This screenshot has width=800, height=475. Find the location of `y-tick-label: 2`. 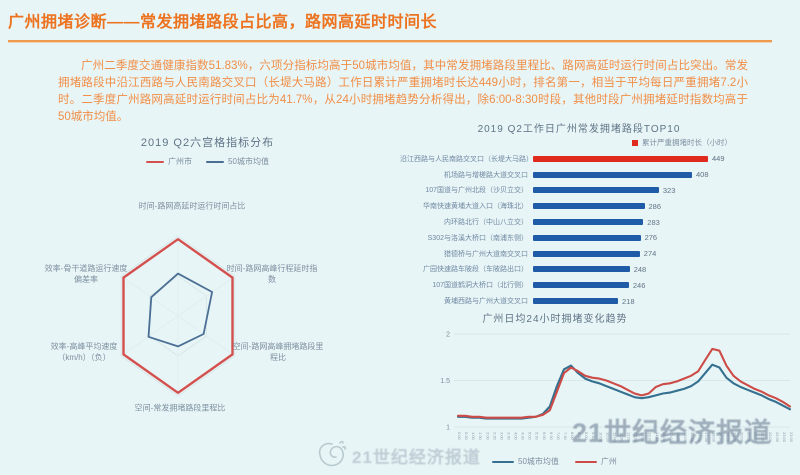

y-tick-label: 2 is located at coordinates (448, 335).